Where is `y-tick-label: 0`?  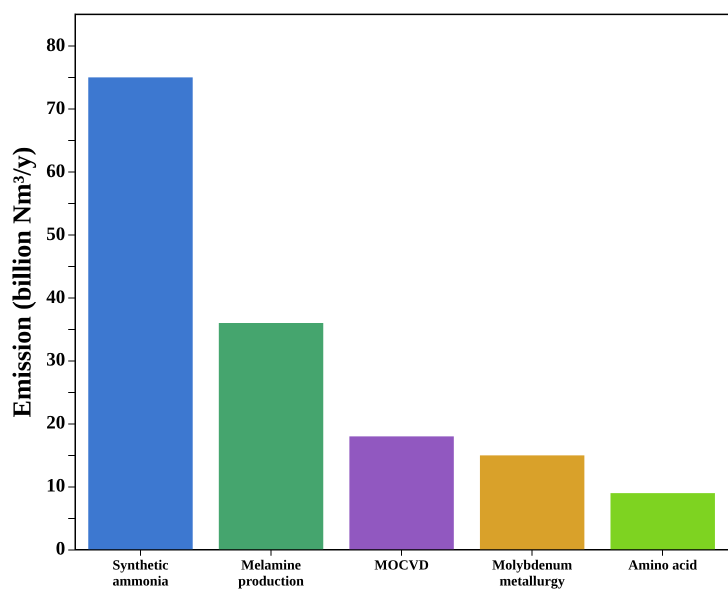 y-tick-label: 0 is located at coordinates (61, 549).